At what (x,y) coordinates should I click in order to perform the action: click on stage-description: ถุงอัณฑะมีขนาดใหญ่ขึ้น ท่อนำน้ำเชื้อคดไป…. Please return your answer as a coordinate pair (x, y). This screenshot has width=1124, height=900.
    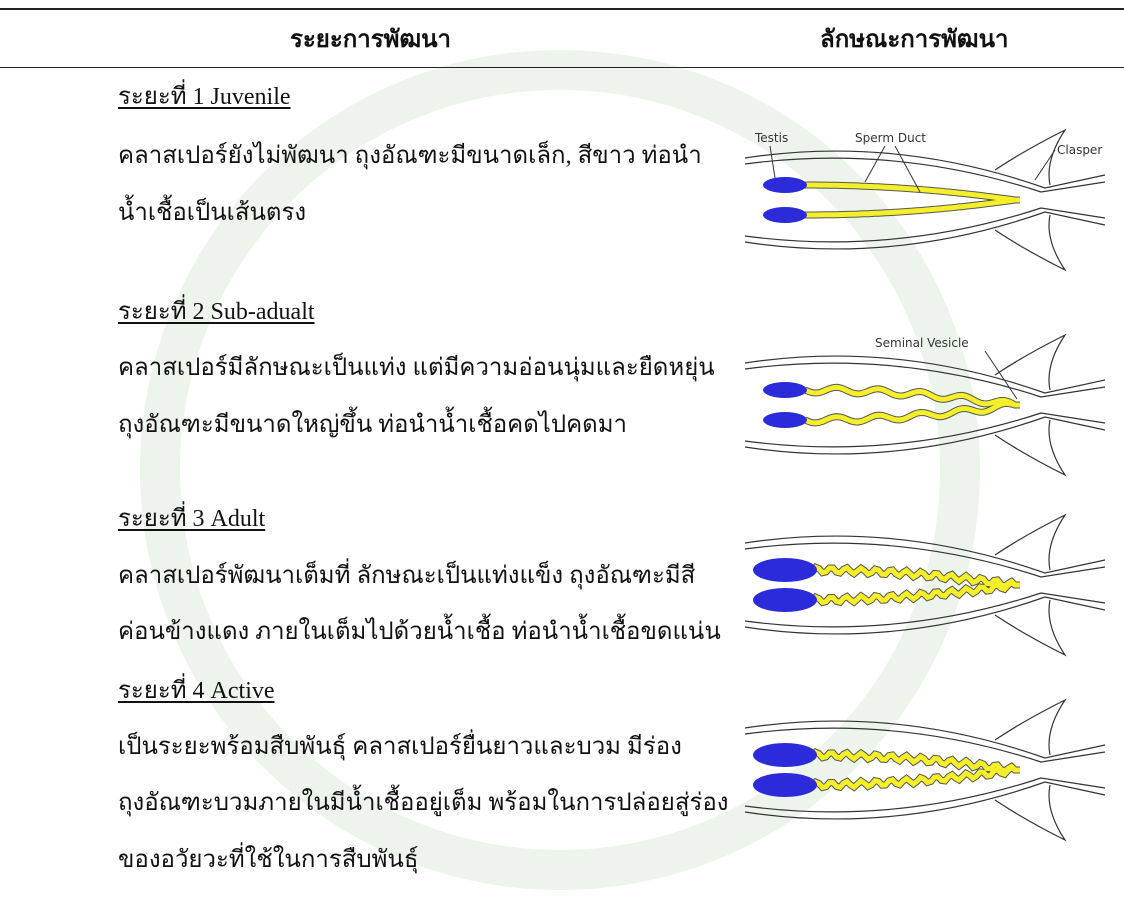
    Looking at the image, I should click on (373, 425).